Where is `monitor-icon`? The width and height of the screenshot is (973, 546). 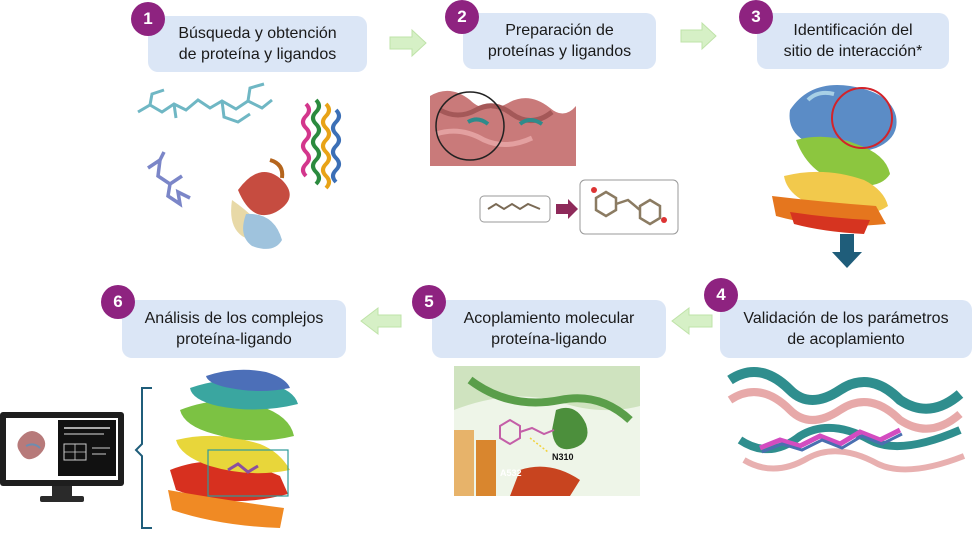
monitor-icon is located at coordinates (62, 457).